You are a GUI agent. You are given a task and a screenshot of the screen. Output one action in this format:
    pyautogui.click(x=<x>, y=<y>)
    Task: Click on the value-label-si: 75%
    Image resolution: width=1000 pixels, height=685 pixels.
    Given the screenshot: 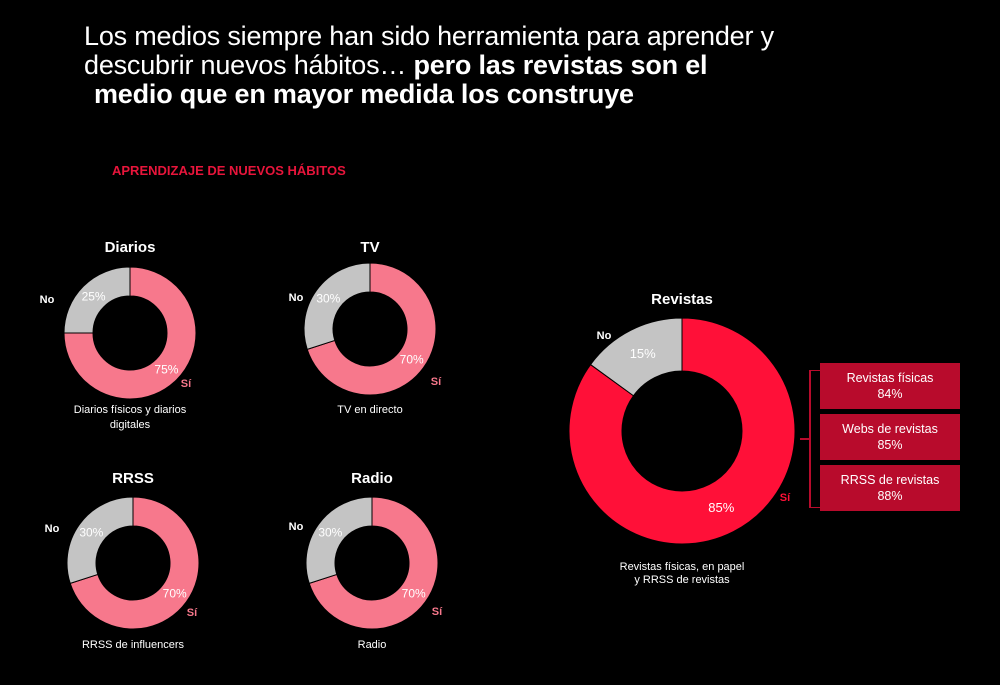 What is the action you would take?
    pyautogui.click(x=166, y=369)
    